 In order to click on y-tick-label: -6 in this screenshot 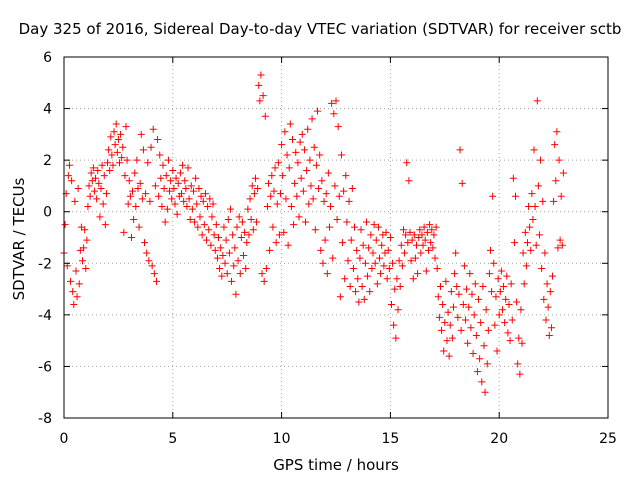, I will do `click(45, 367)`.